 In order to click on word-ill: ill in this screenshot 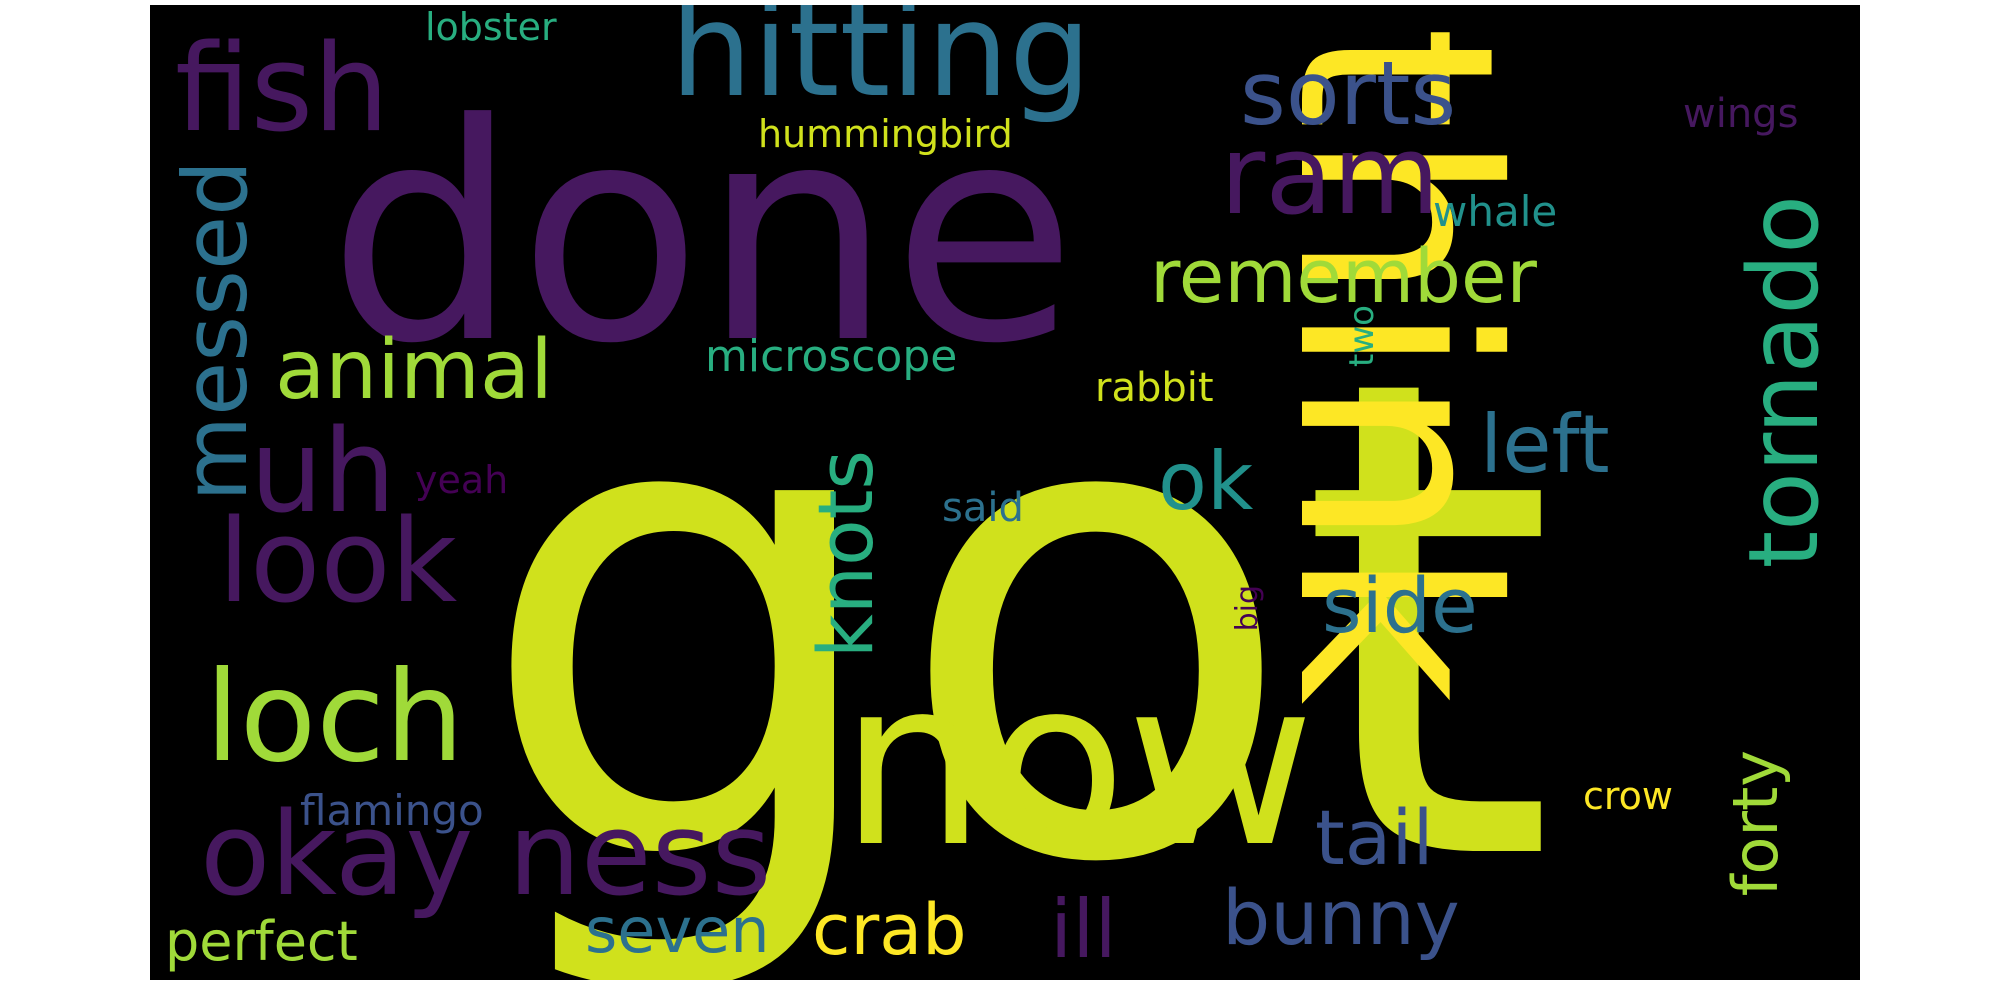, I will do `click(1083, 929)`.